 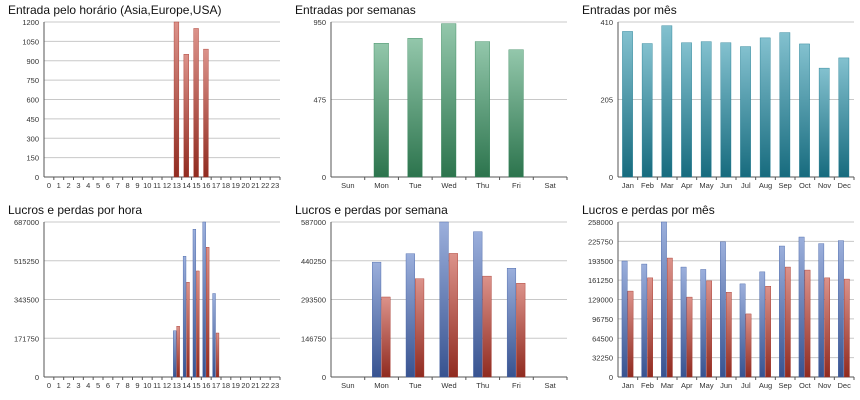 I want to click on y-tick-label: 475, so click(x=319, y=100).